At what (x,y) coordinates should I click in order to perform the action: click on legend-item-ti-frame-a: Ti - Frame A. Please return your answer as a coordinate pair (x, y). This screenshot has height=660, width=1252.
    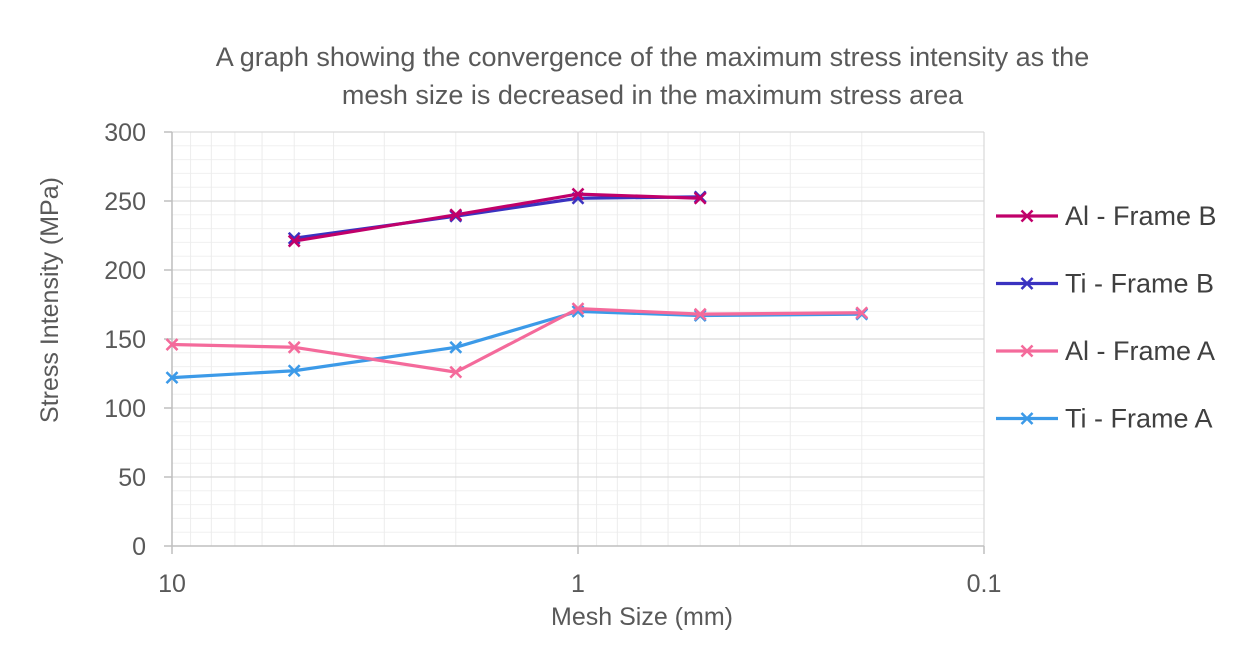
    Looking at the image, I should click on (1104, 419).